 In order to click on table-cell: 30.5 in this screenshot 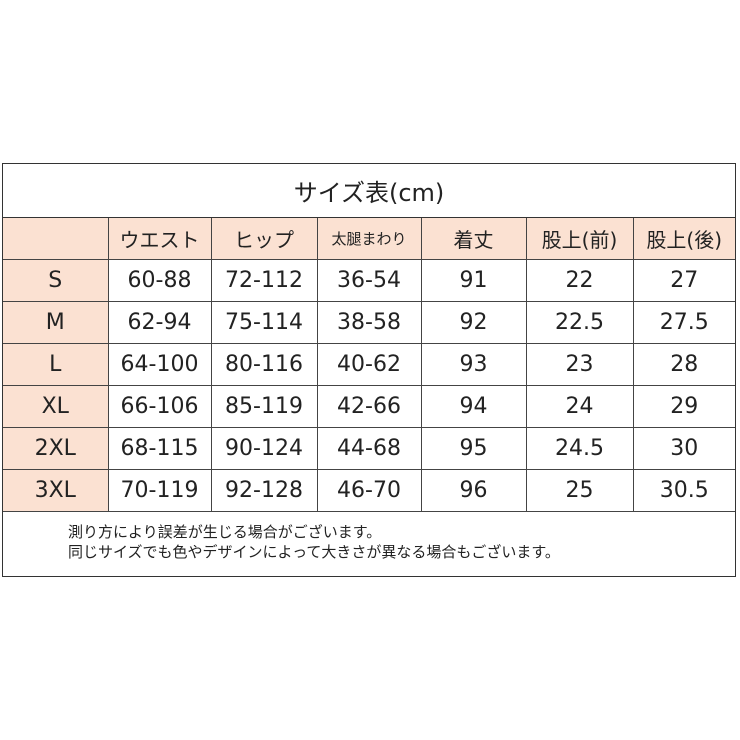, I will do `click(683, 490)`.